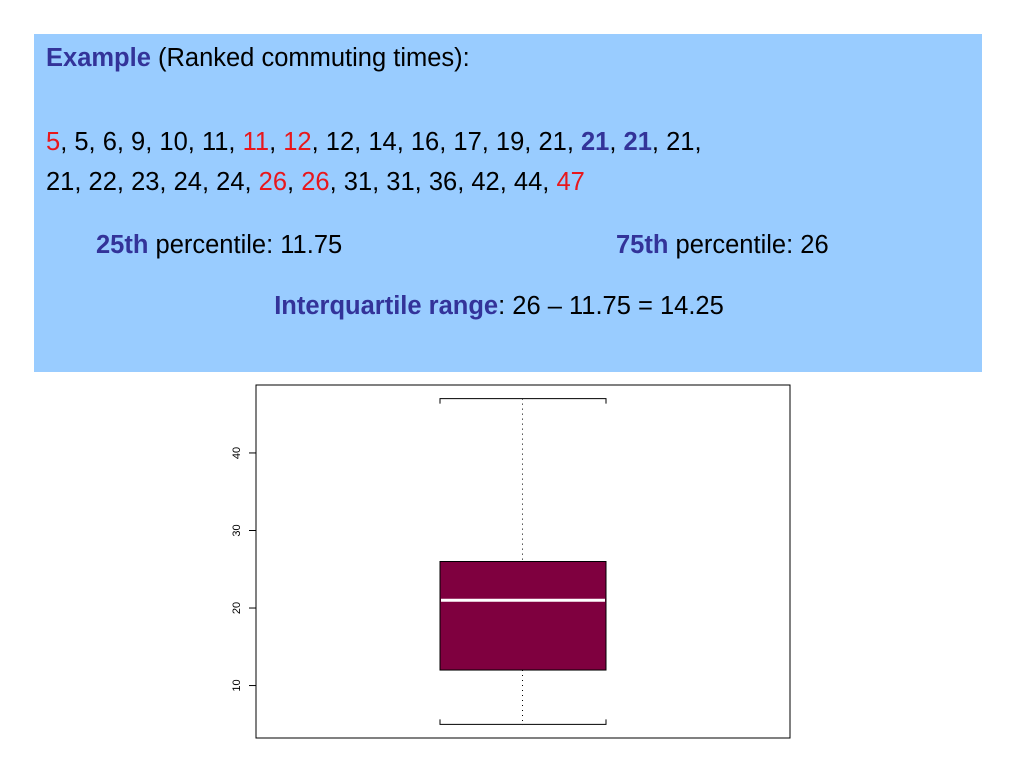 The height and width of the screenshot is (768, 1024). I want to click on y-tick-label: 40, so click(237, 453).